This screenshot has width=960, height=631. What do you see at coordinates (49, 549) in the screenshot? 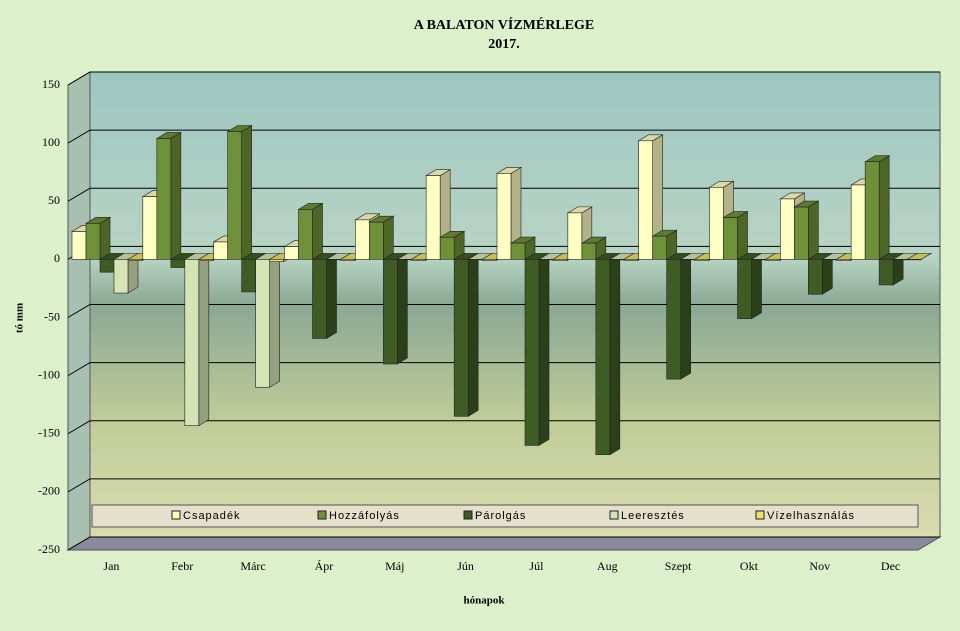
I see `y-tick-label: -250` at bounding box center [49, 549].